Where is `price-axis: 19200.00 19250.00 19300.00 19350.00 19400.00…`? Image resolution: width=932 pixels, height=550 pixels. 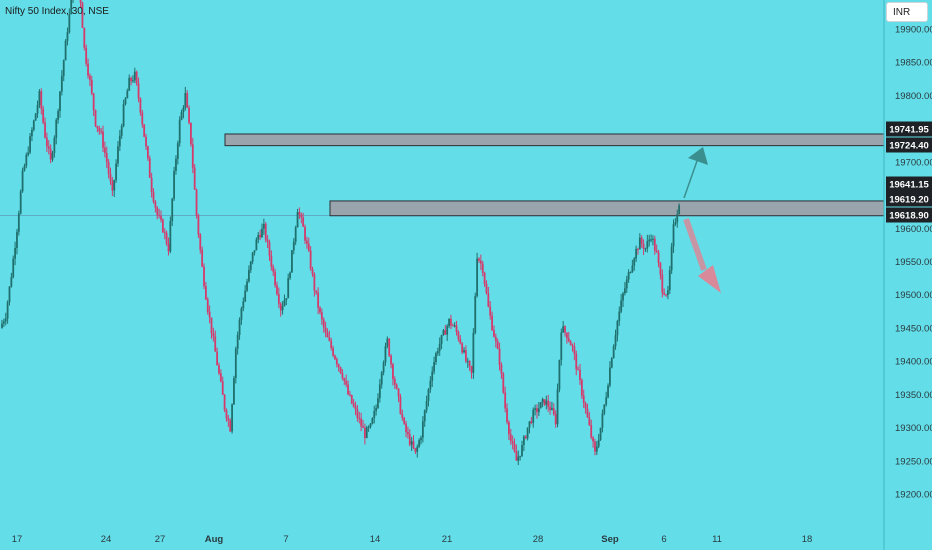 price-axis: 19200.00 19250.00 19300.00 19350.00 19400.00… is located at coordinates (907, 275).